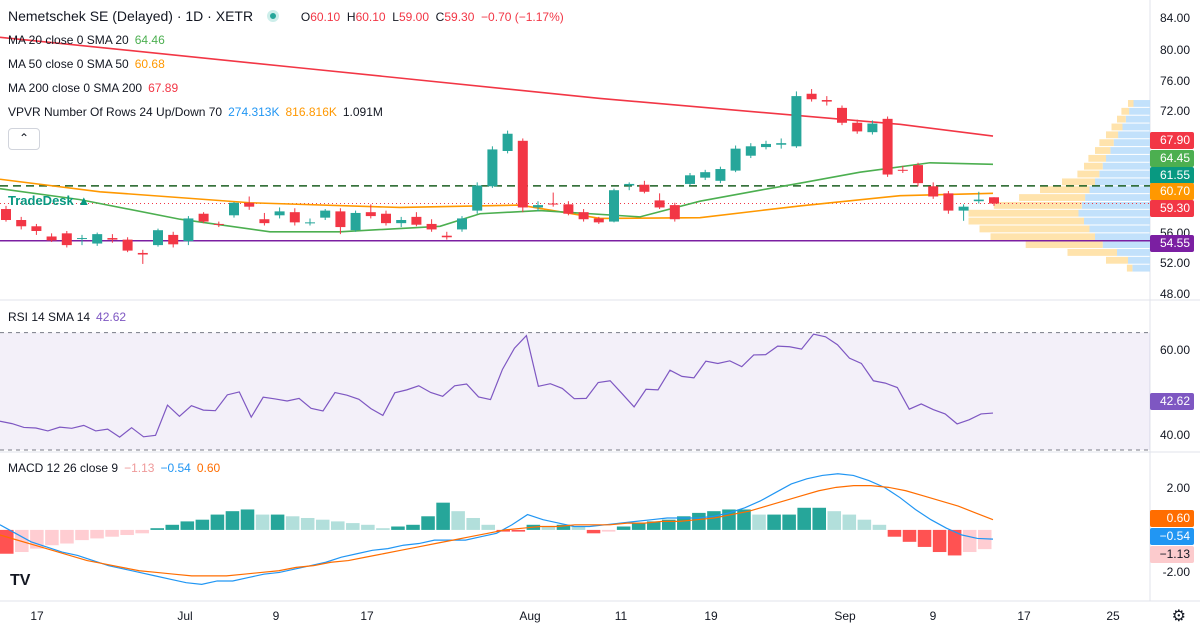 The image size is (1200, 630). What do you see at coordinates (1174, 294) in the screenshot?
I see `price-tick: 48.00` at bounding box center [1174, 294].